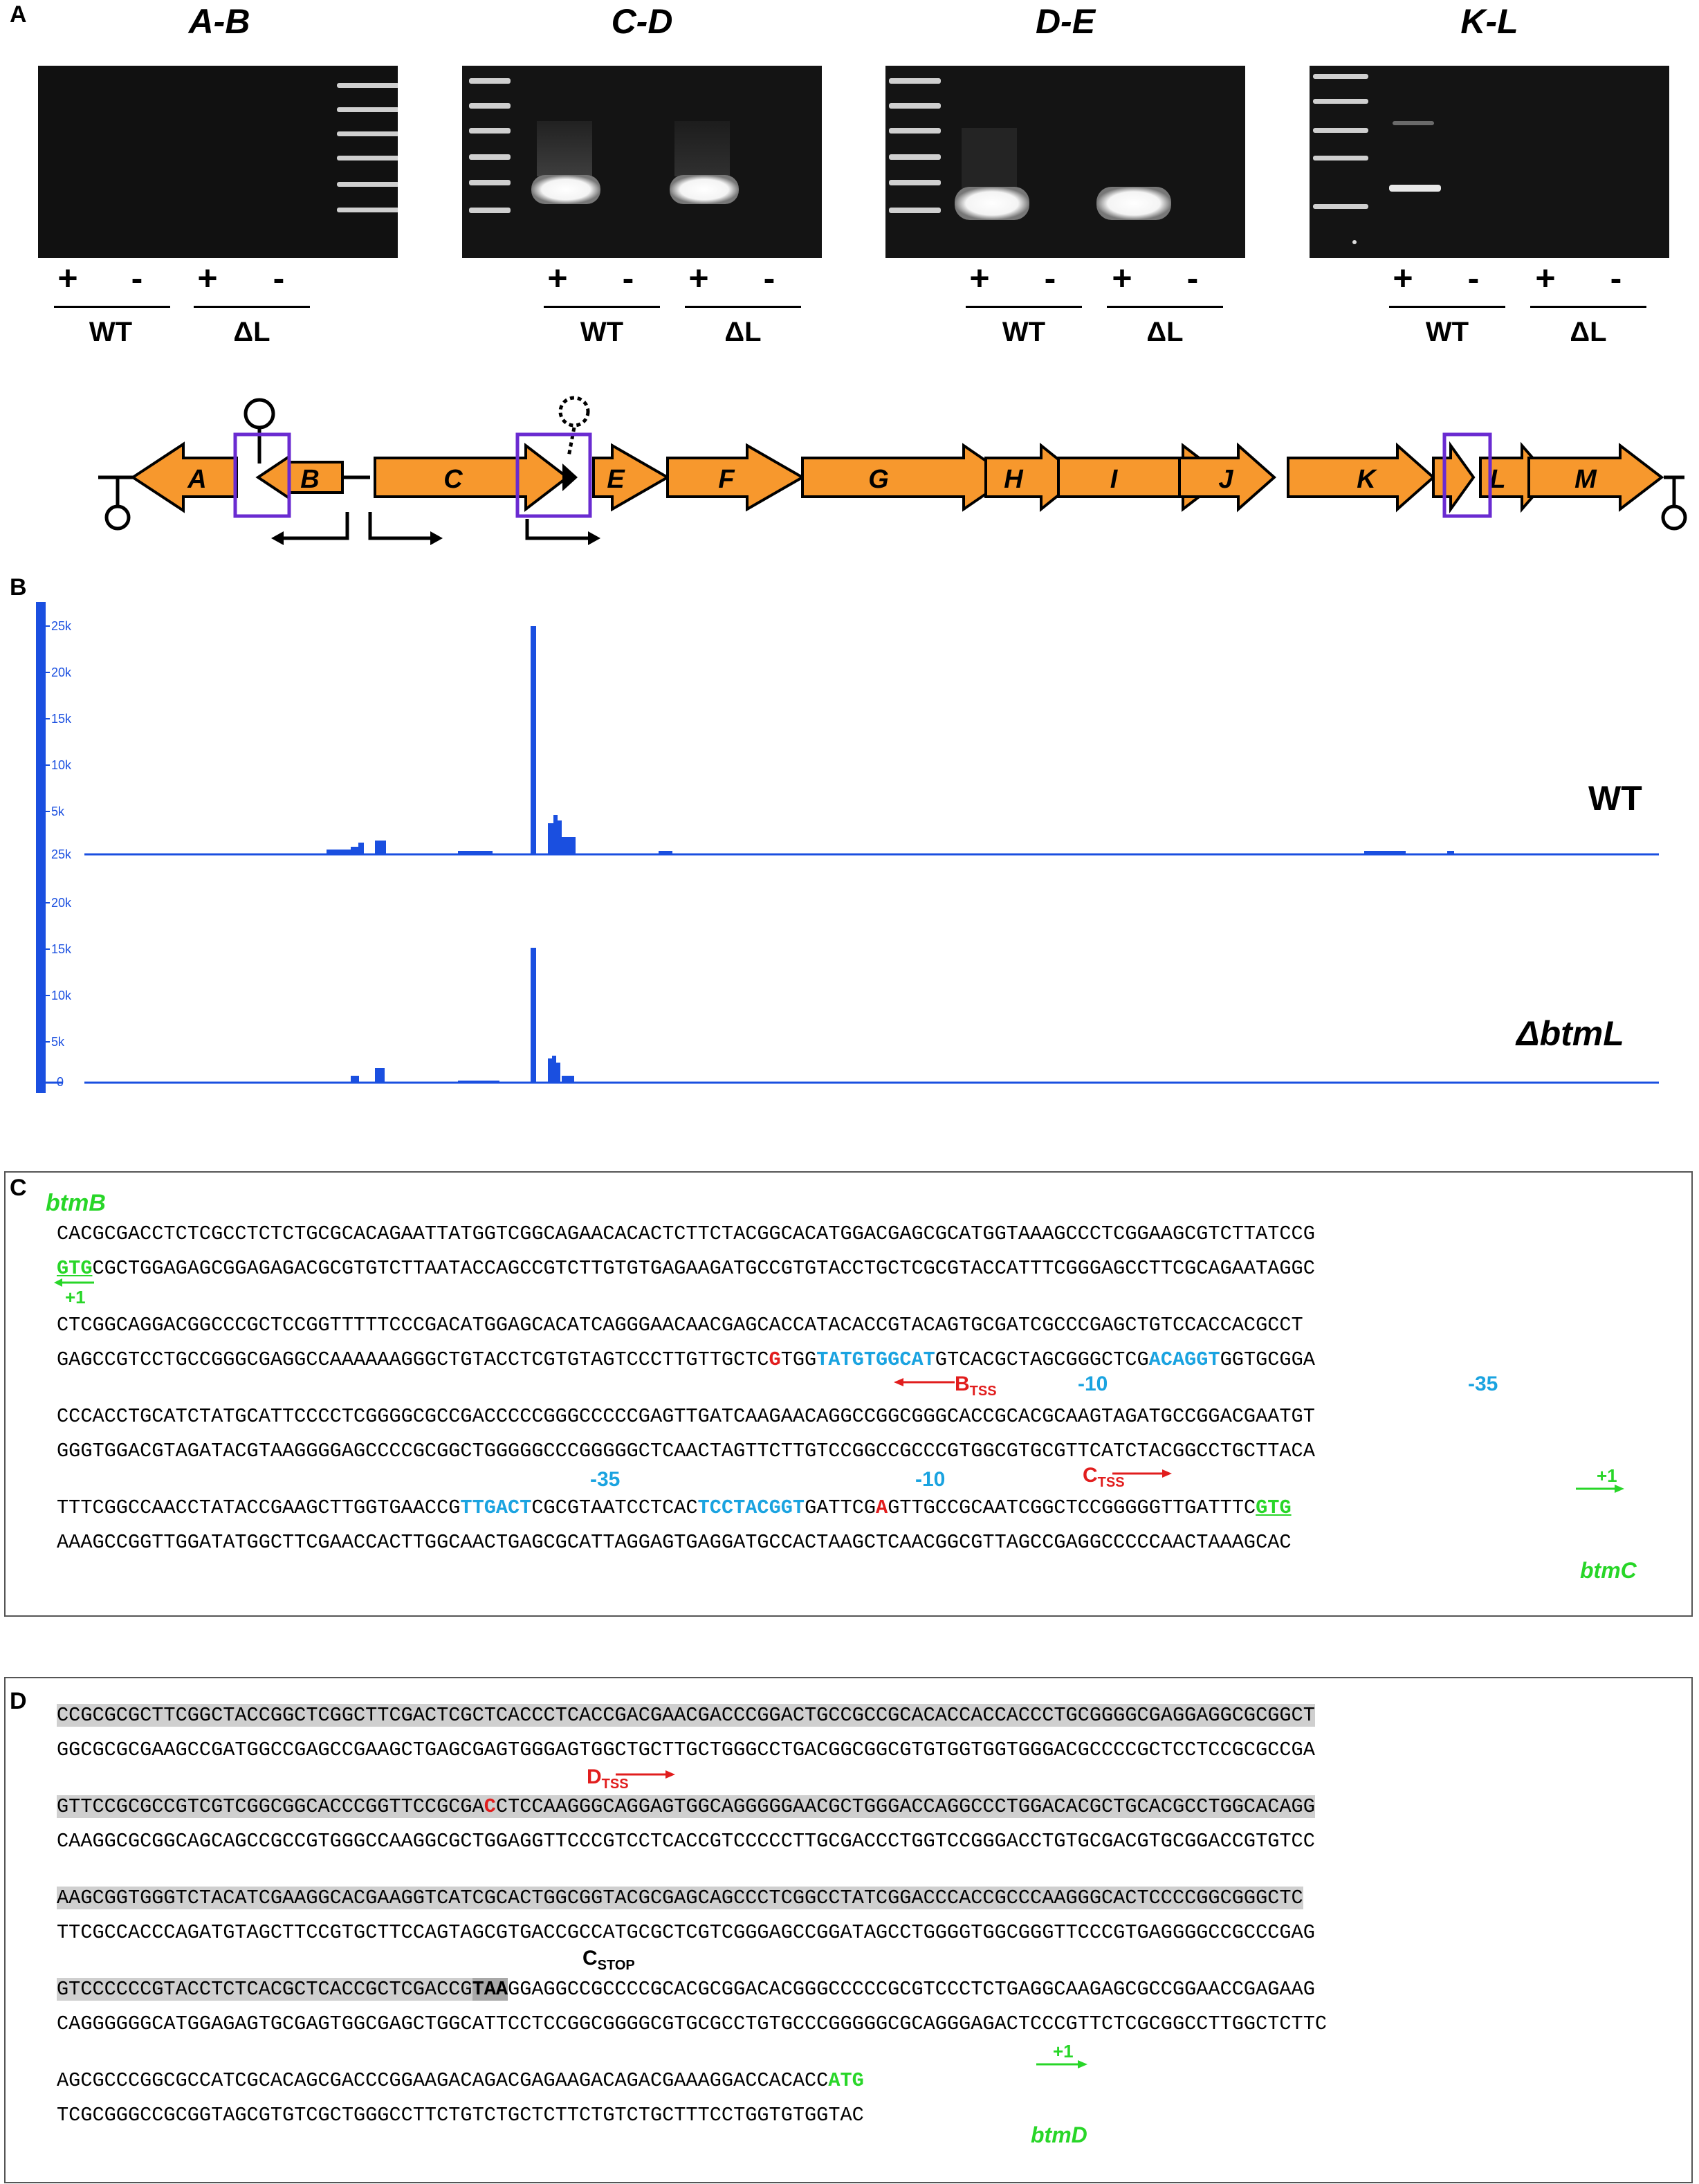  What do you see at coordinates (496, 1507) in the screenshot?
I see `c-minus35-box: TTGACT` at bounding box center [496, 1507].